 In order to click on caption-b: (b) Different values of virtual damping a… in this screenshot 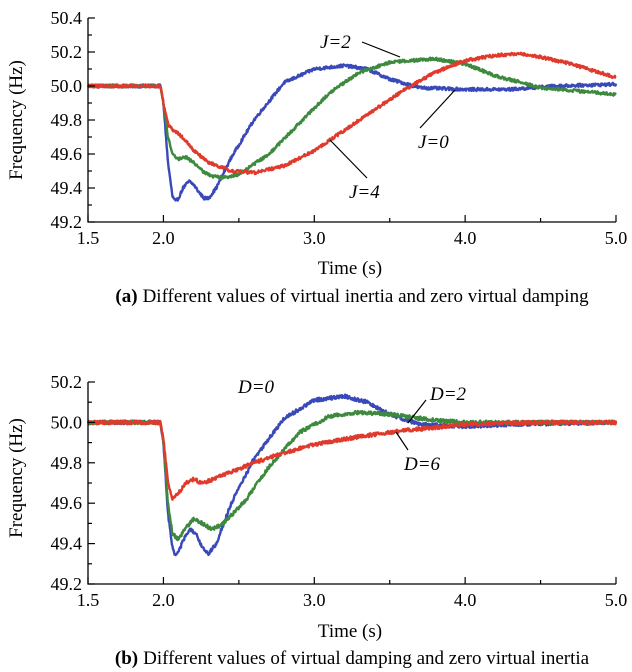, I will do `click(352, 658)`.